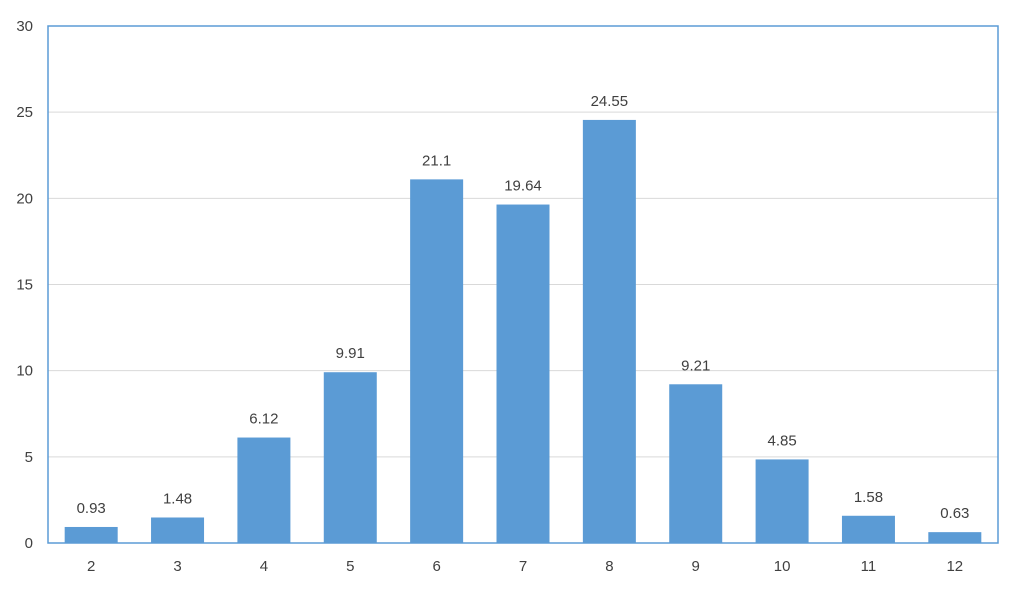 This screenshot has height=590, width=1024. What do you see at coordinates (609, 566) in the screenshot?
I see `x-tick-label-8: 8` at bounding box center [609, 566].